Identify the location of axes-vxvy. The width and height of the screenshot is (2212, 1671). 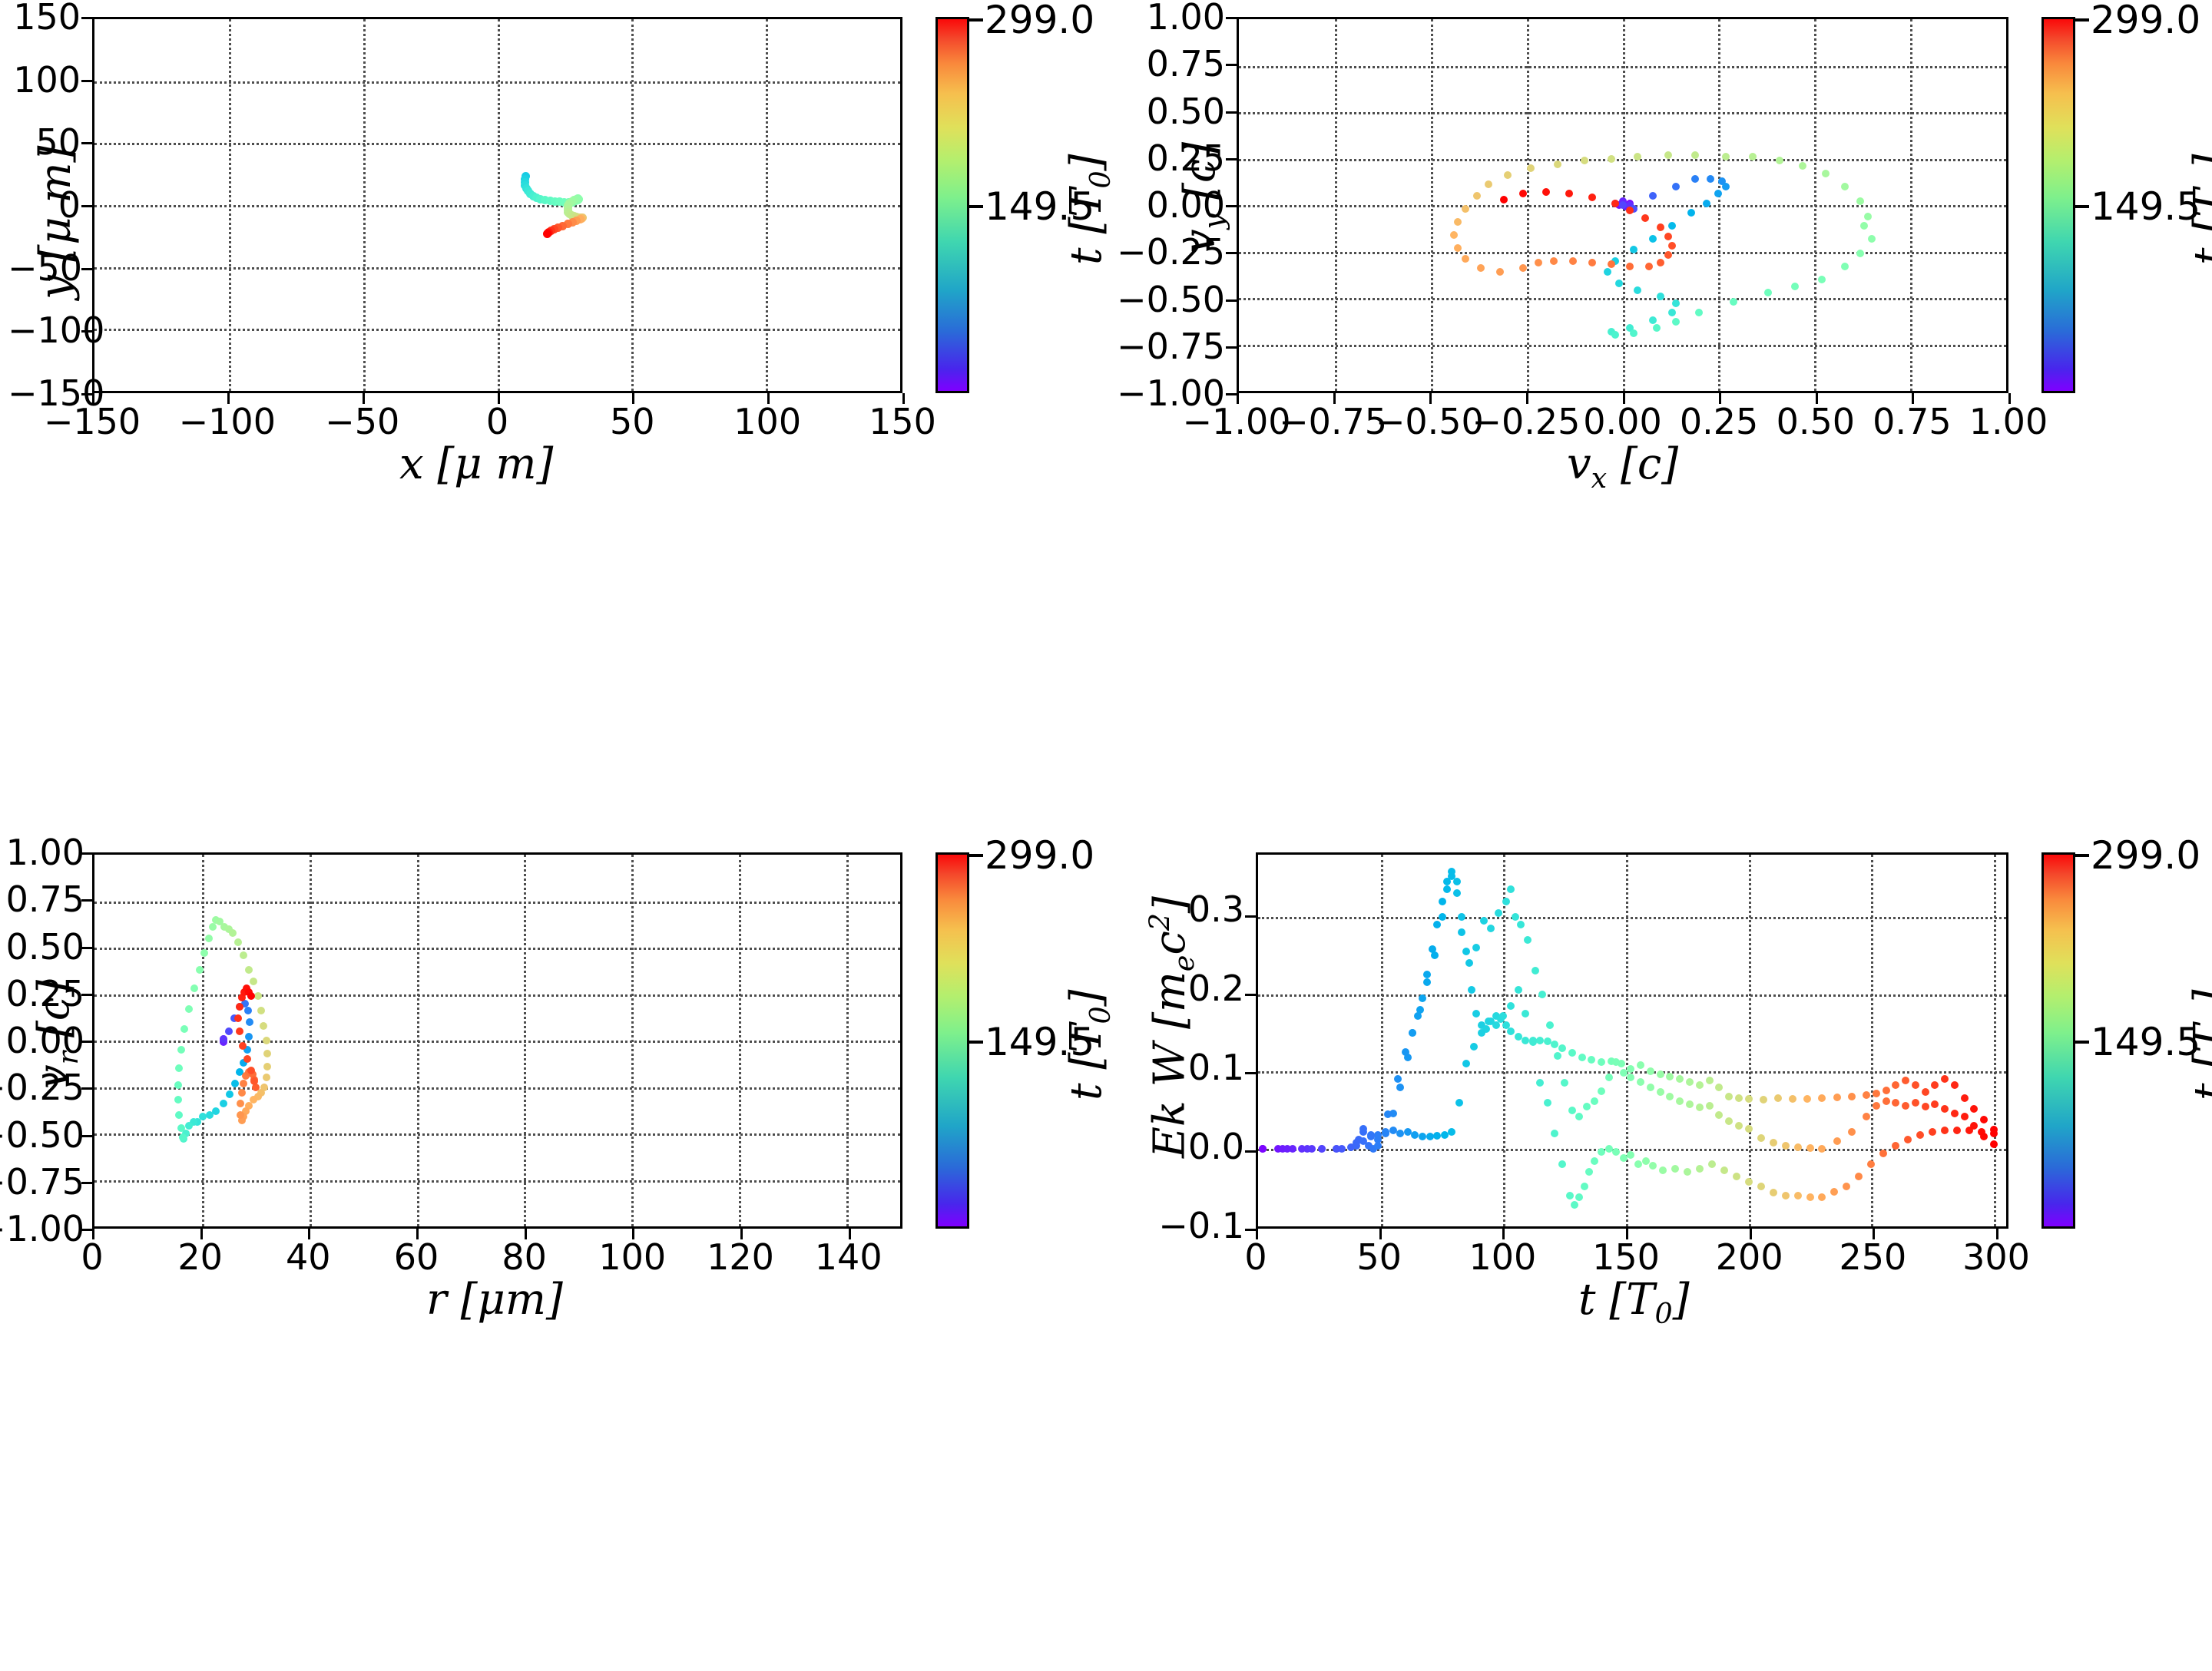
(1623, 205).